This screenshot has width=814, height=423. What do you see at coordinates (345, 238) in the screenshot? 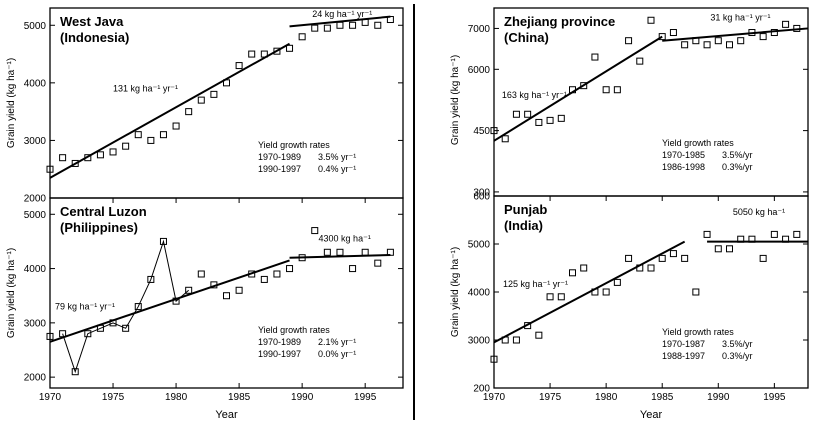
I see `rate-annotation: 4300 kg ha⁻¹` at bounding box center [345, 238].